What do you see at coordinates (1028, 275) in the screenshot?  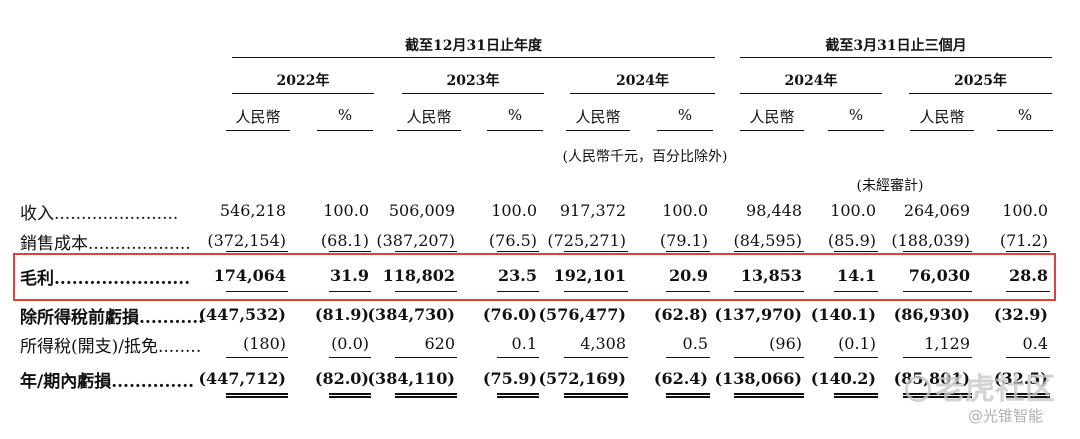 I see `cell-percent: 28.8` at bounding box center [1028, 275].